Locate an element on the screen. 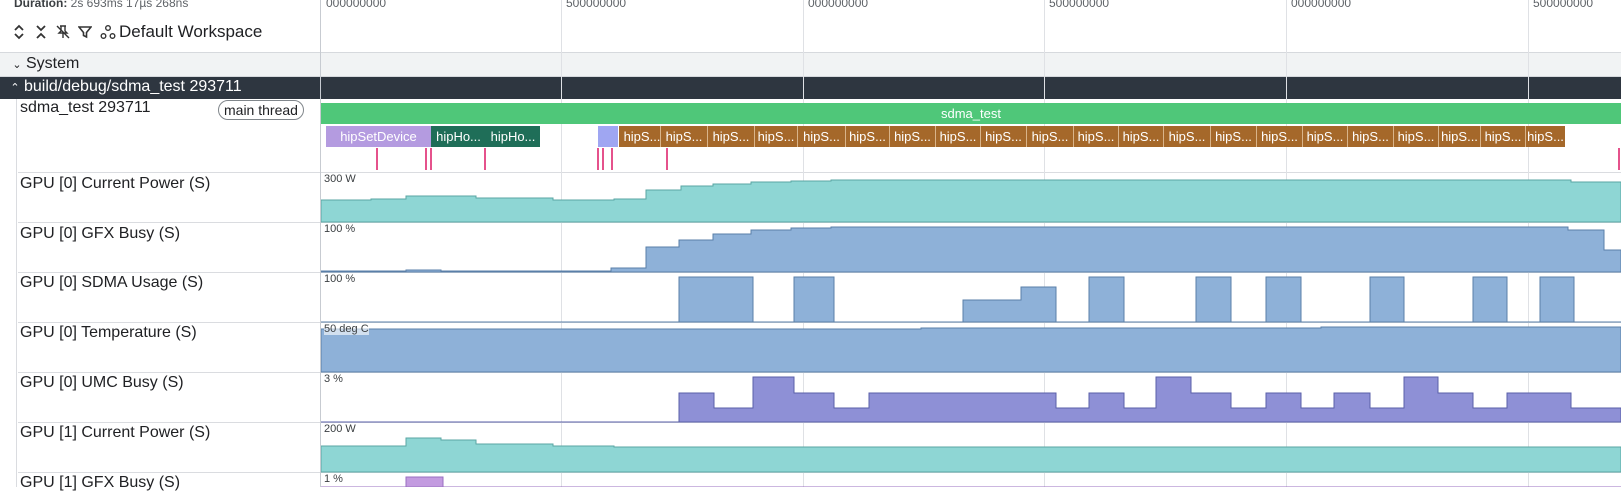  counter-scale-label: 300 W is located at coordinates (340, 179).